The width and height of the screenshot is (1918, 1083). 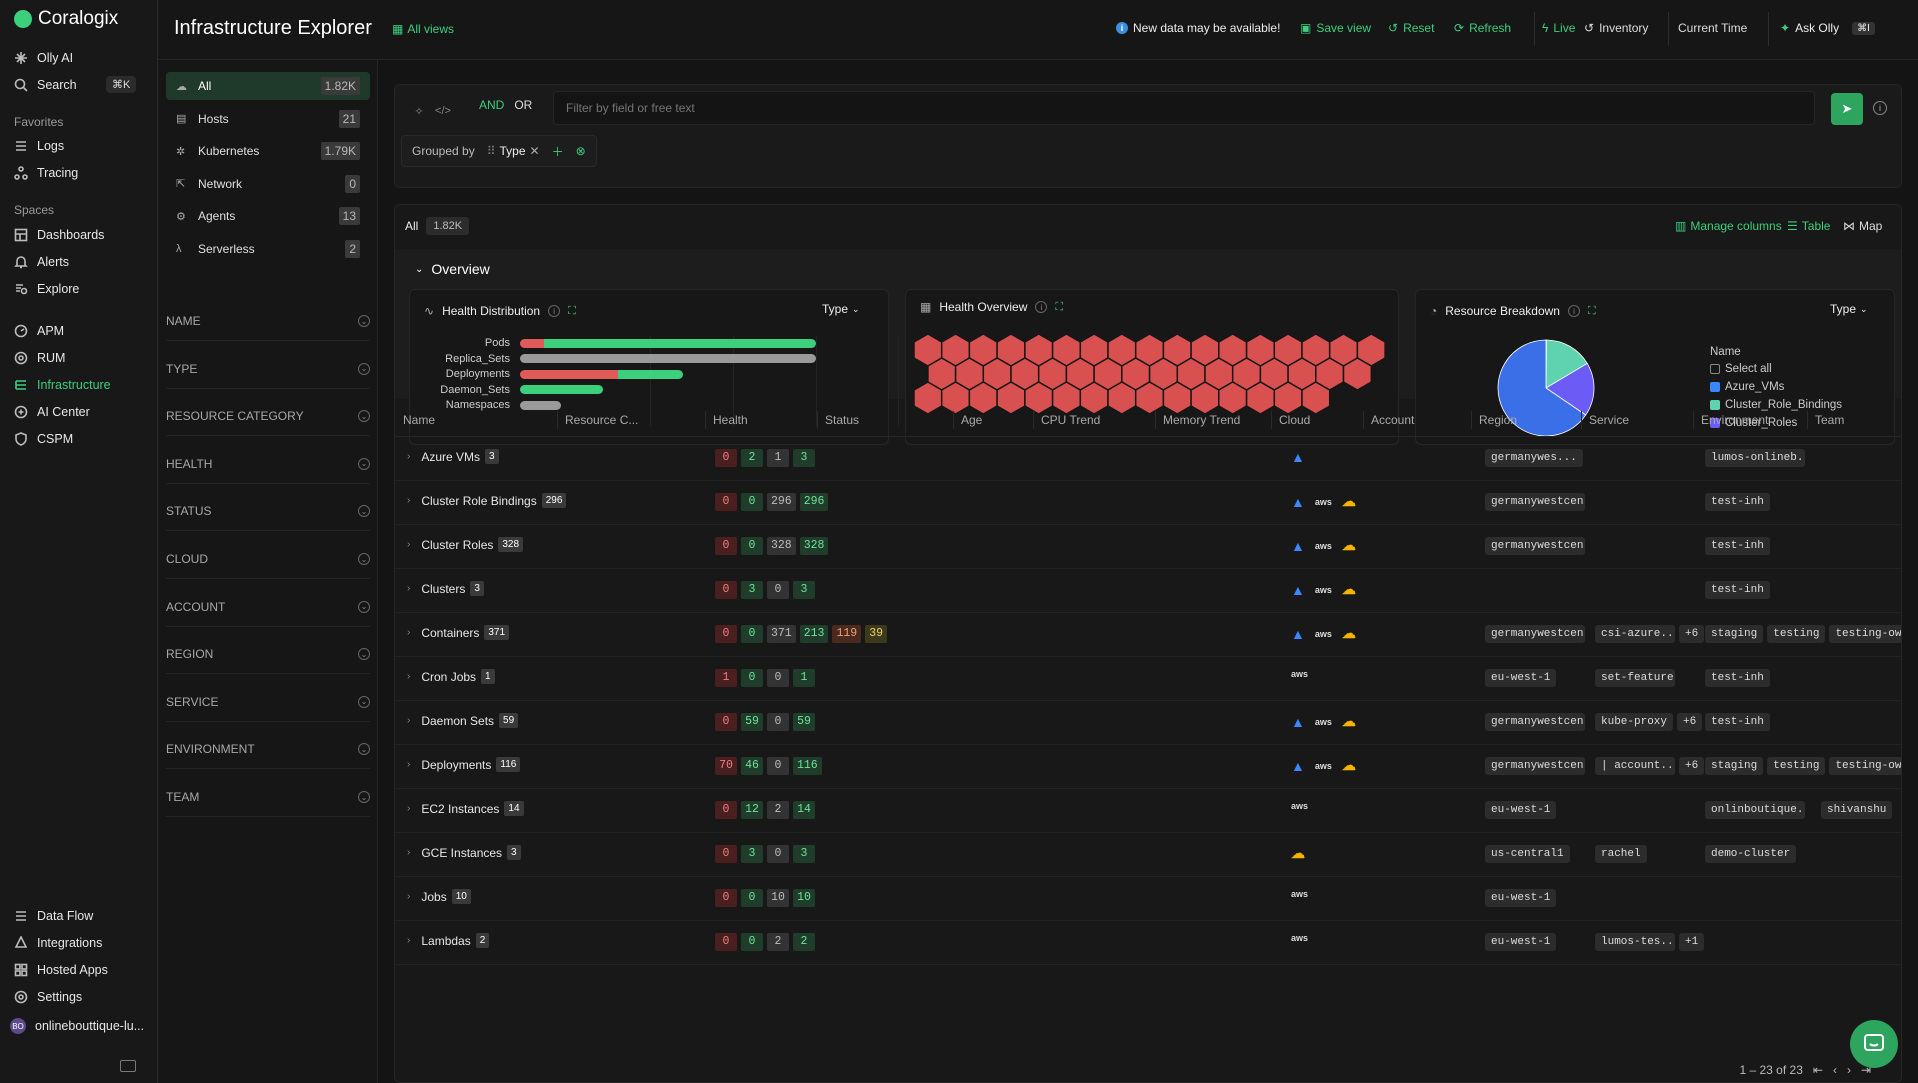 I want to click on first-page-icon: ⇤, so click(x=1817, y=1070).